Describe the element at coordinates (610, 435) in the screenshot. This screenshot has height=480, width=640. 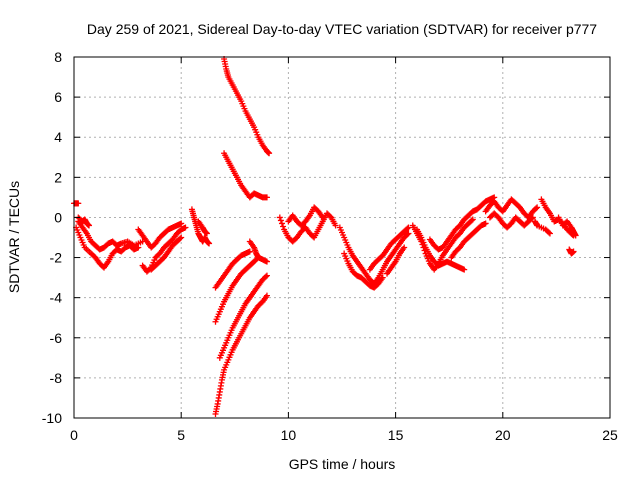
I see `x-tick-label: 25` at that location.